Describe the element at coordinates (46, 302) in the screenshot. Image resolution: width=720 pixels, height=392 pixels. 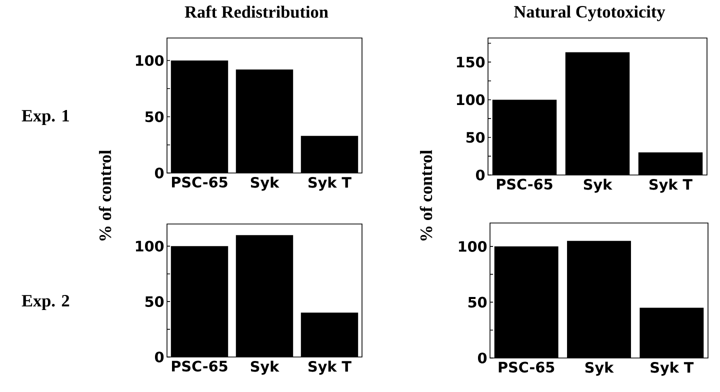
I see `text: Exp. 2` at that location.